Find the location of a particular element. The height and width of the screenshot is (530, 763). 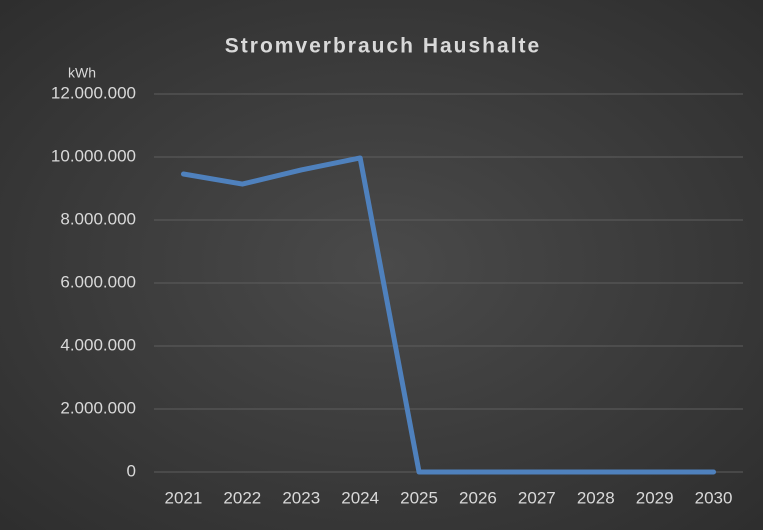

x-tick-label: 2030 is located at coordinates (714, 497).